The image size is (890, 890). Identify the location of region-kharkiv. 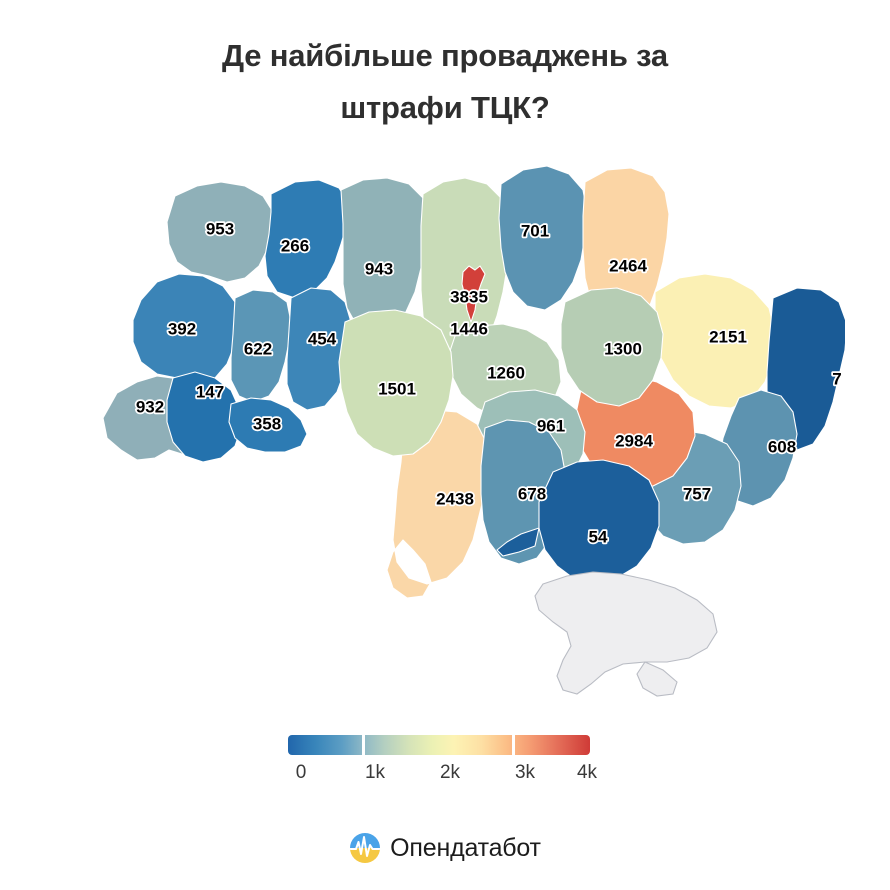
(715, 341).